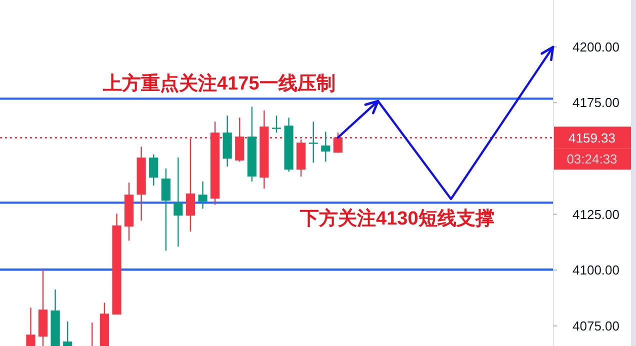 The width and height of the screenshot is (636, 346). What do you see at coordinates (592, 159) in the screenshot?
I see `text: 03:24:33` at bounding box center [592, 159].